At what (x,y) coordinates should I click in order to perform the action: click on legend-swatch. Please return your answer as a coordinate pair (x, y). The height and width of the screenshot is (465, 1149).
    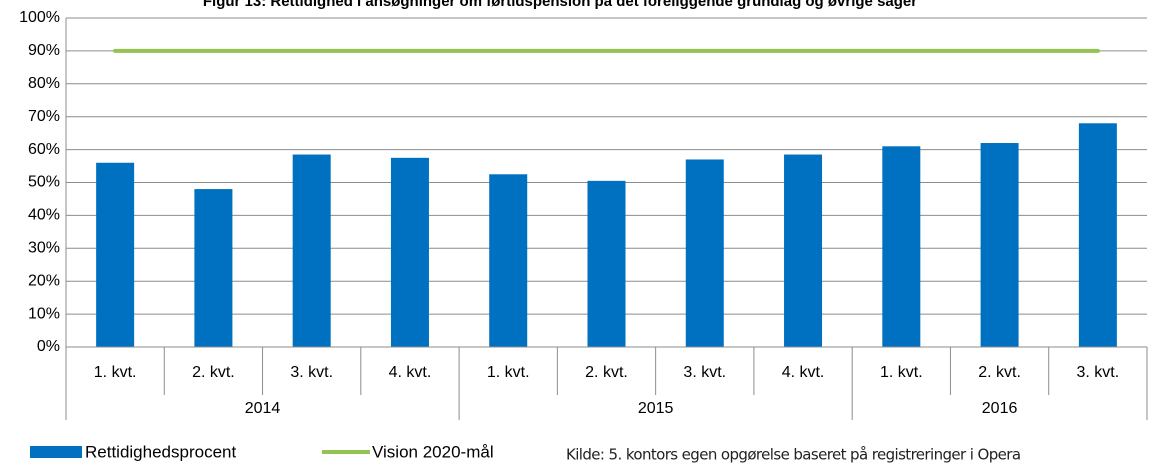
    Looking at the image, I should click on (56, 452).